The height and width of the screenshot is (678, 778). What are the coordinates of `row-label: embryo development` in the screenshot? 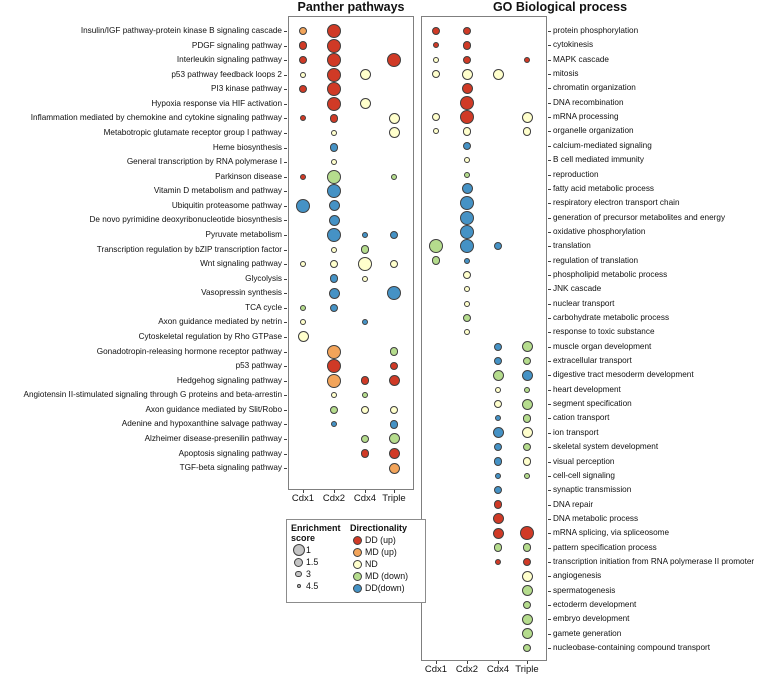 It's located at (591, 619).